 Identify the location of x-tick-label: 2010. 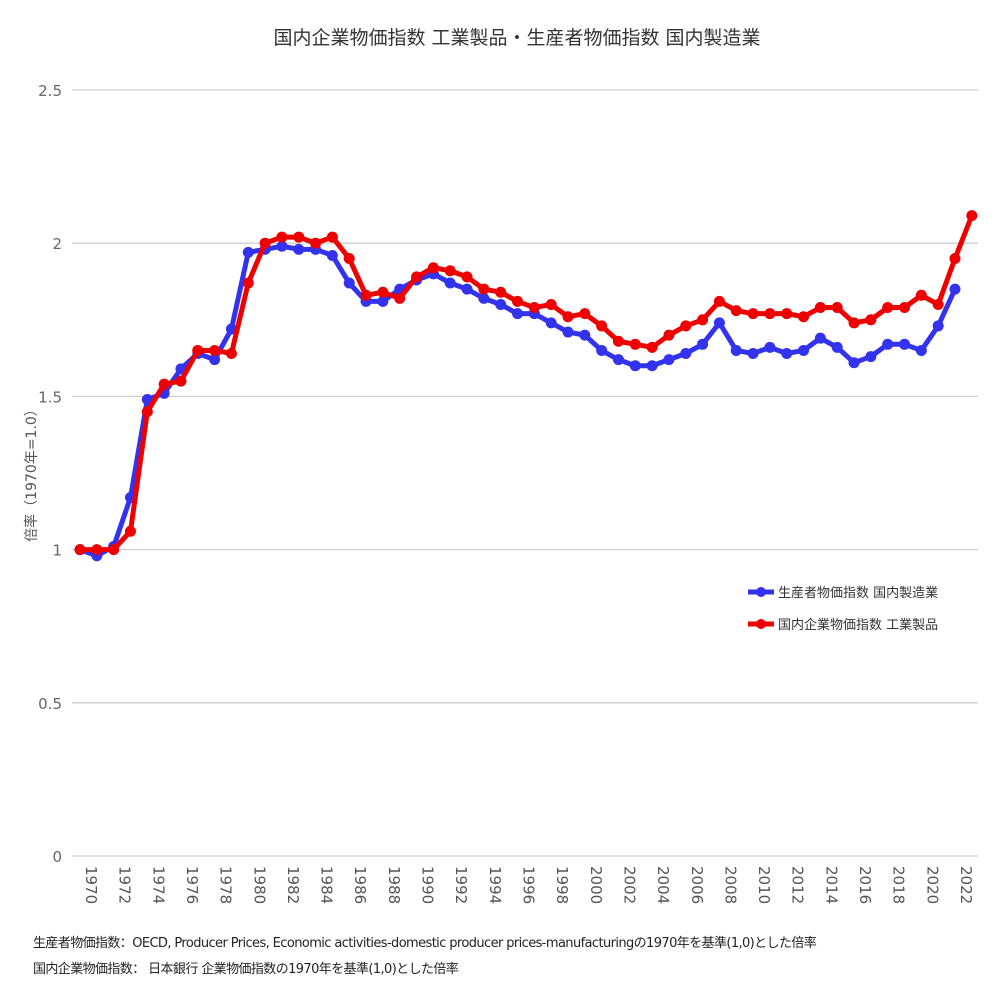
(764, 885).